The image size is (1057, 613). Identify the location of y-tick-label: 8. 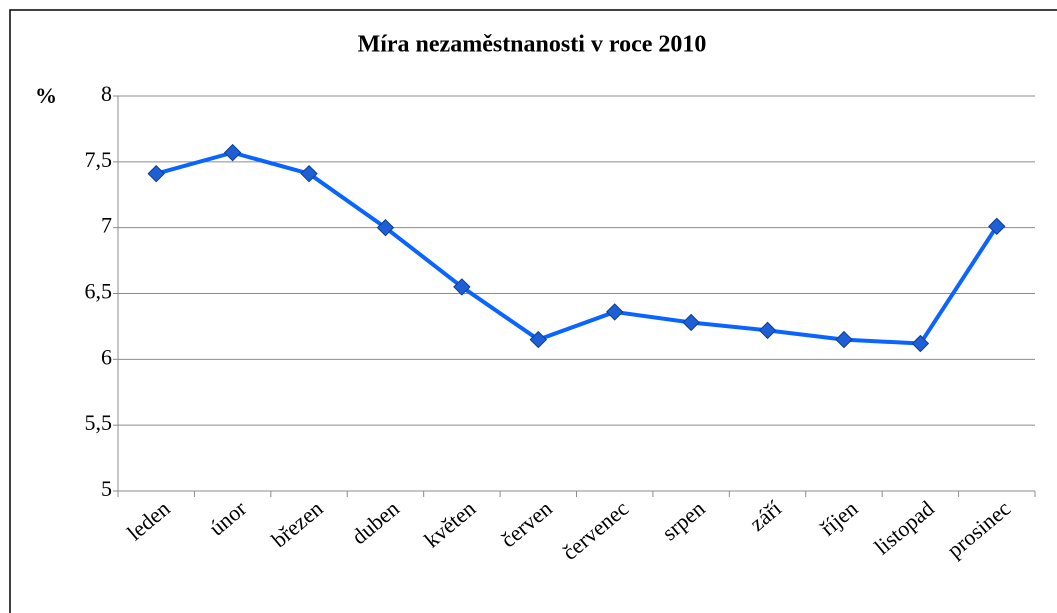
(106, 93).